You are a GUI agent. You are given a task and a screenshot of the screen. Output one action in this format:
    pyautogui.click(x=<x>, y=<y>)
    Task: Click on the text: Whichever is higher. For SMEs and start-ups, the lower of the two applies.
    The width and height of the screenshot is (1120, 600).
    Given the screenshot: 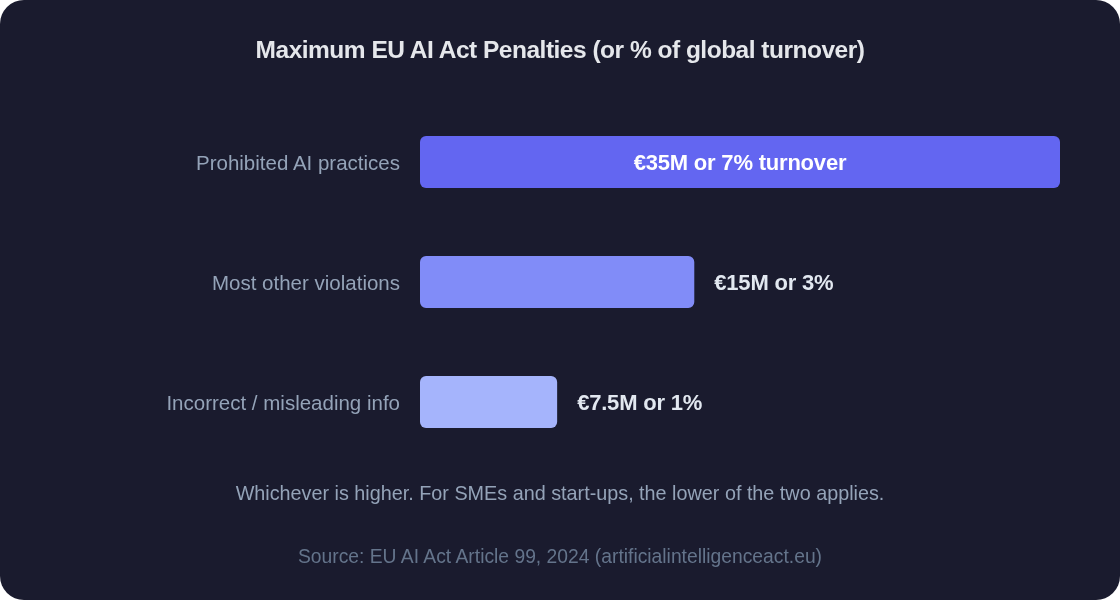 What is the action you would take?
    pyautogui.click(x=560, y=493)
    